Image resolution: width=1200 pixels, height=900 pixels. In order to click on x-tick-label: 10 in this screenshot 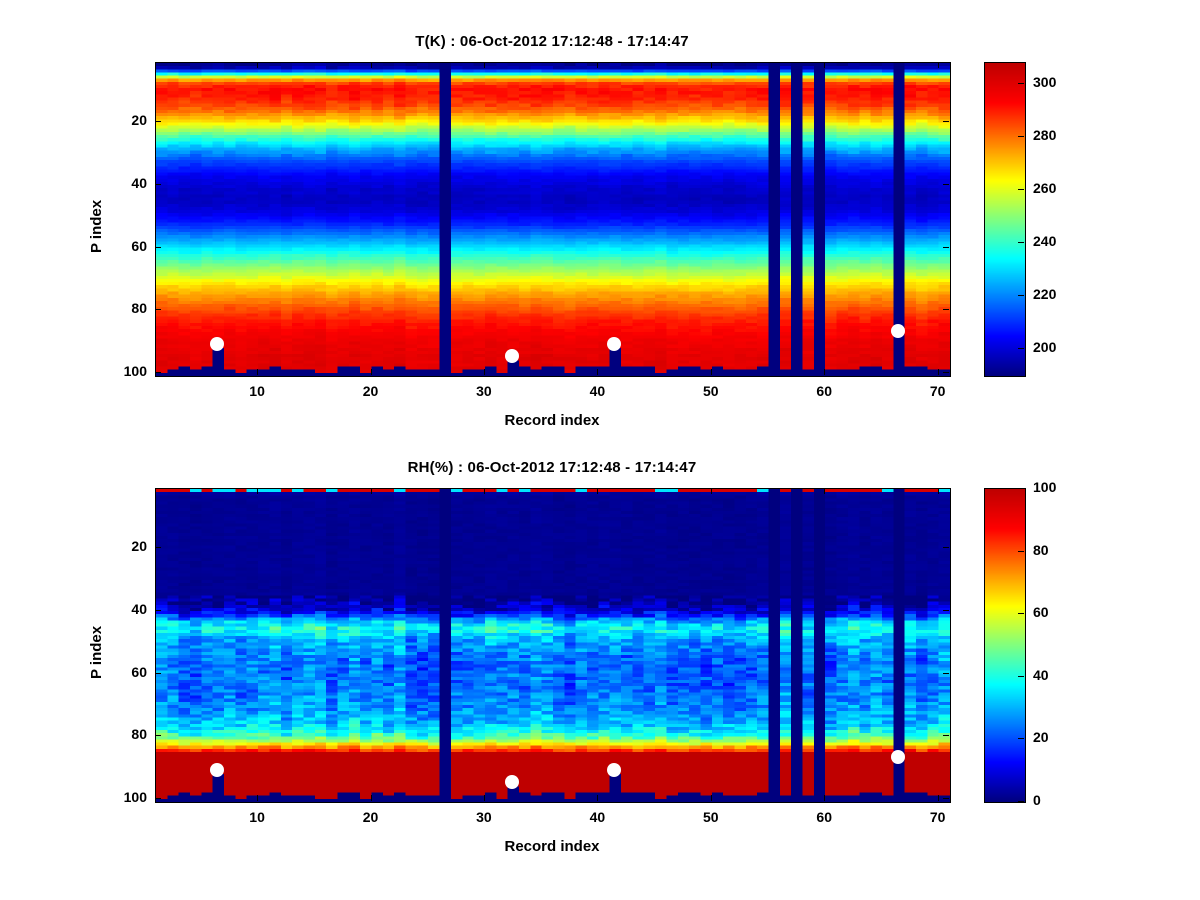, I will do `click(257, 391)`.